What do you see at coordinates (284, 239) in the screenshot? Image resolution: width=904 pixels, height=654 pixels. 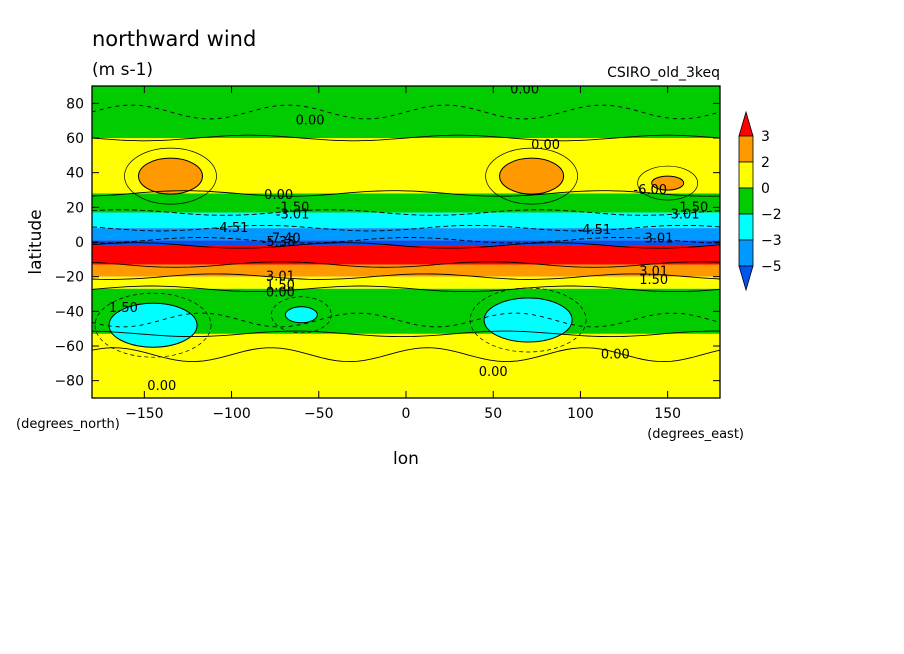 I see `contour-label-7: -7.40` at bounding box center [284, 239].